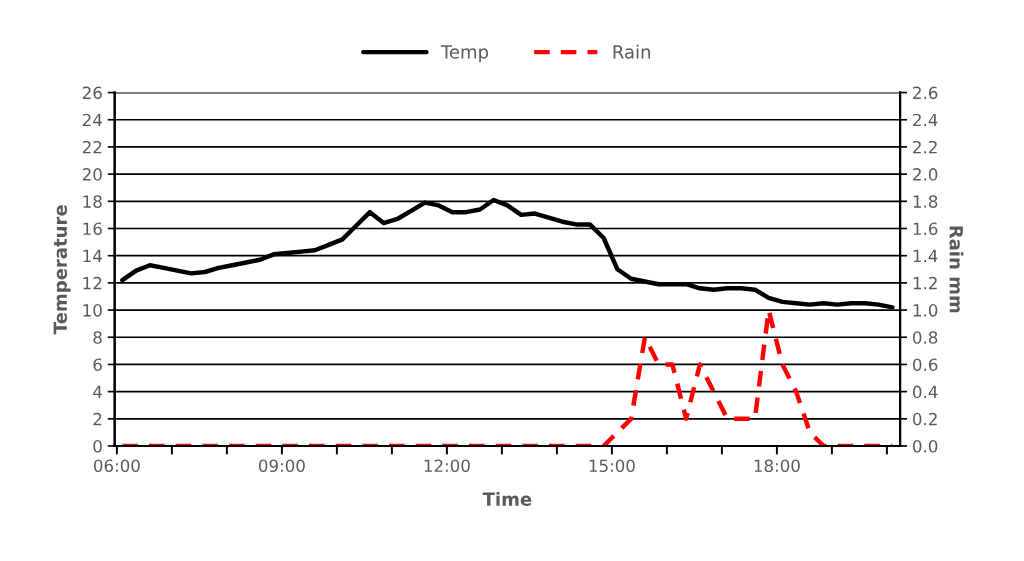 The image size is (1024, 561). I want to click on y2-tick-label: 1.4, so click(925, 256).